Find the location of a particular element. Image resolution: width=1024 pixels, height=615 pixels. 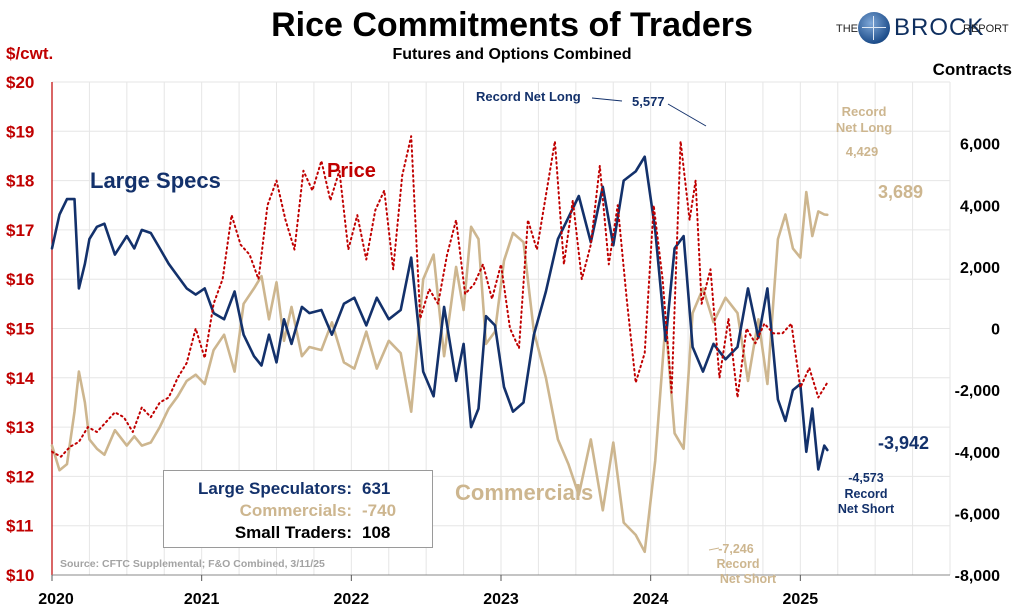

brand-logo: THE BROCK REPORT is located at coordinates (926, 30).